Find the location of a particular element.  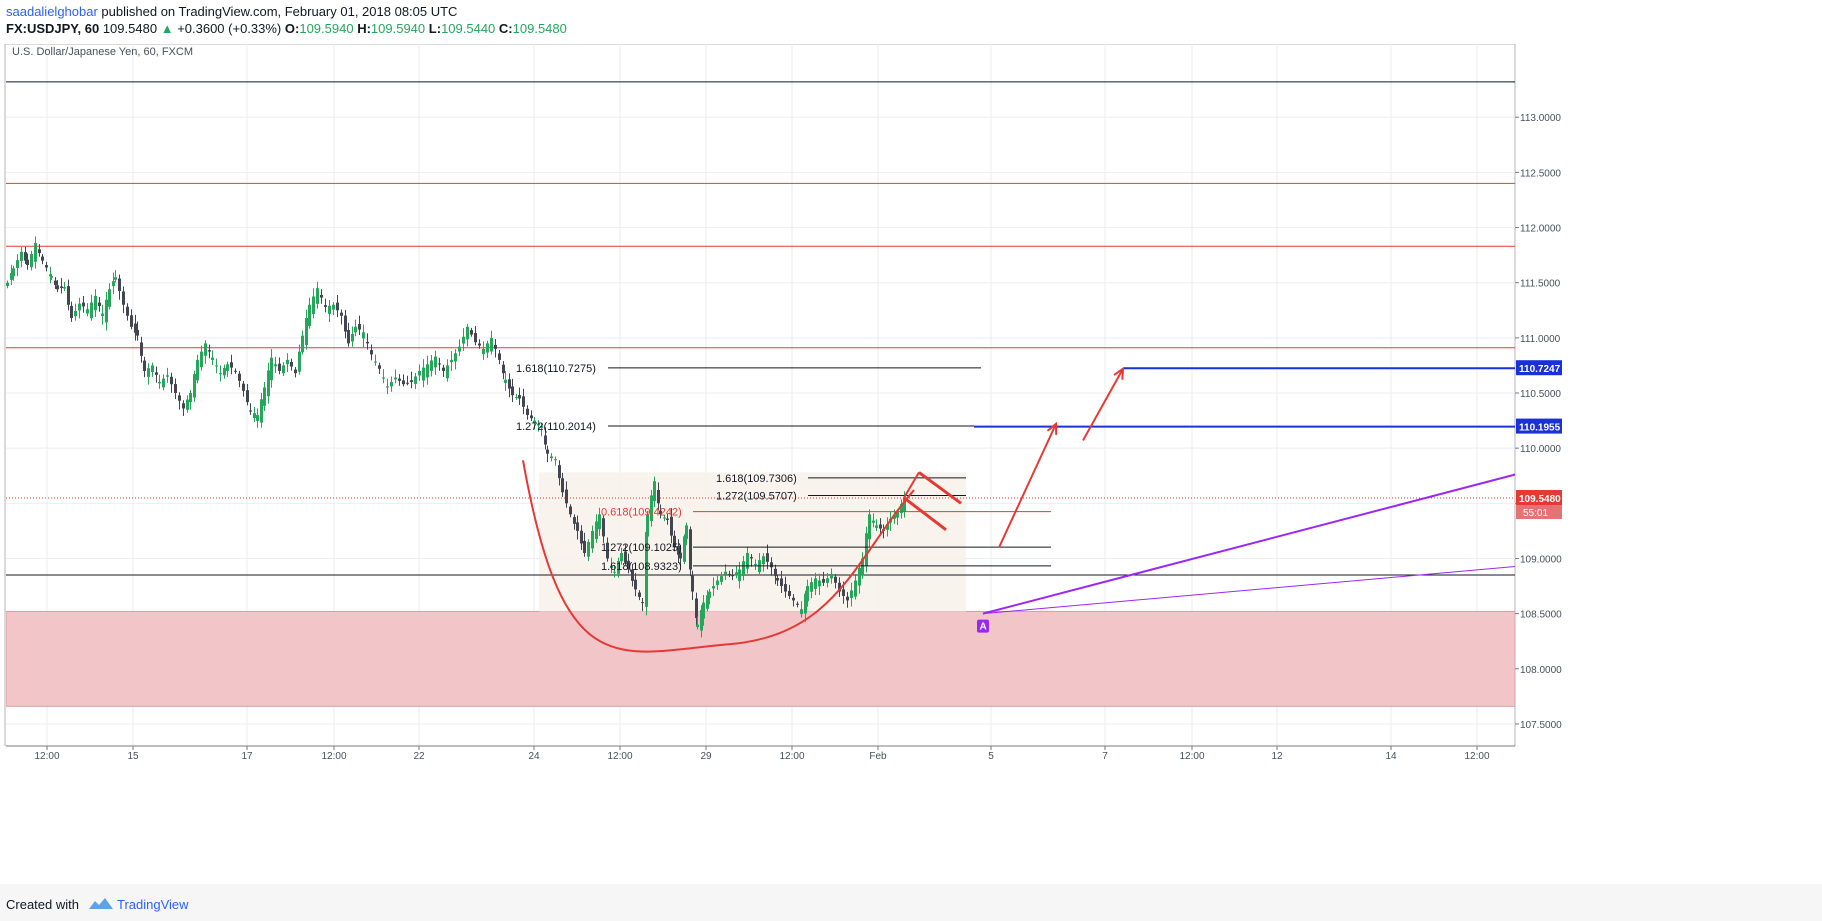

author-link: saadalielghobar is located at coordinates (52, 11).